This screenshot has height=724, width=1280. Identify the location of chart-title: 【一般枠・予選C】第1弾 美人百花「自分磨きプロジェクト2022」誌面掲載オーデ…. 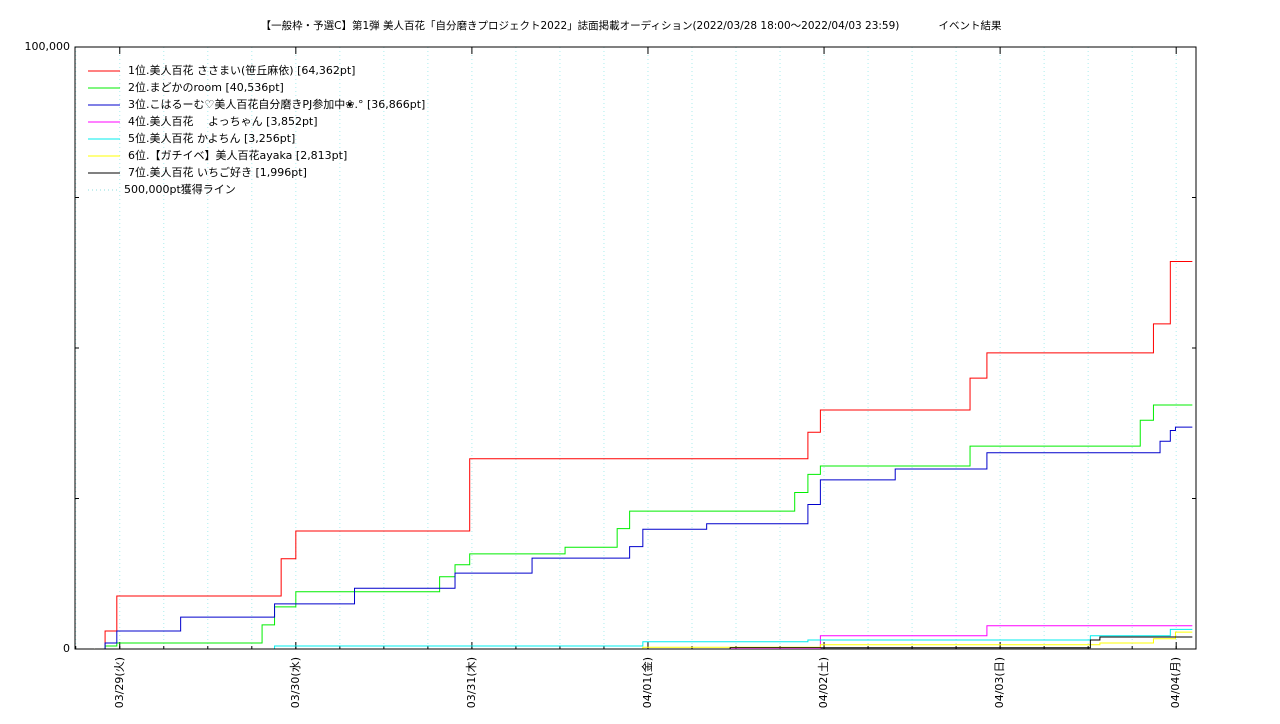
(580, 25).